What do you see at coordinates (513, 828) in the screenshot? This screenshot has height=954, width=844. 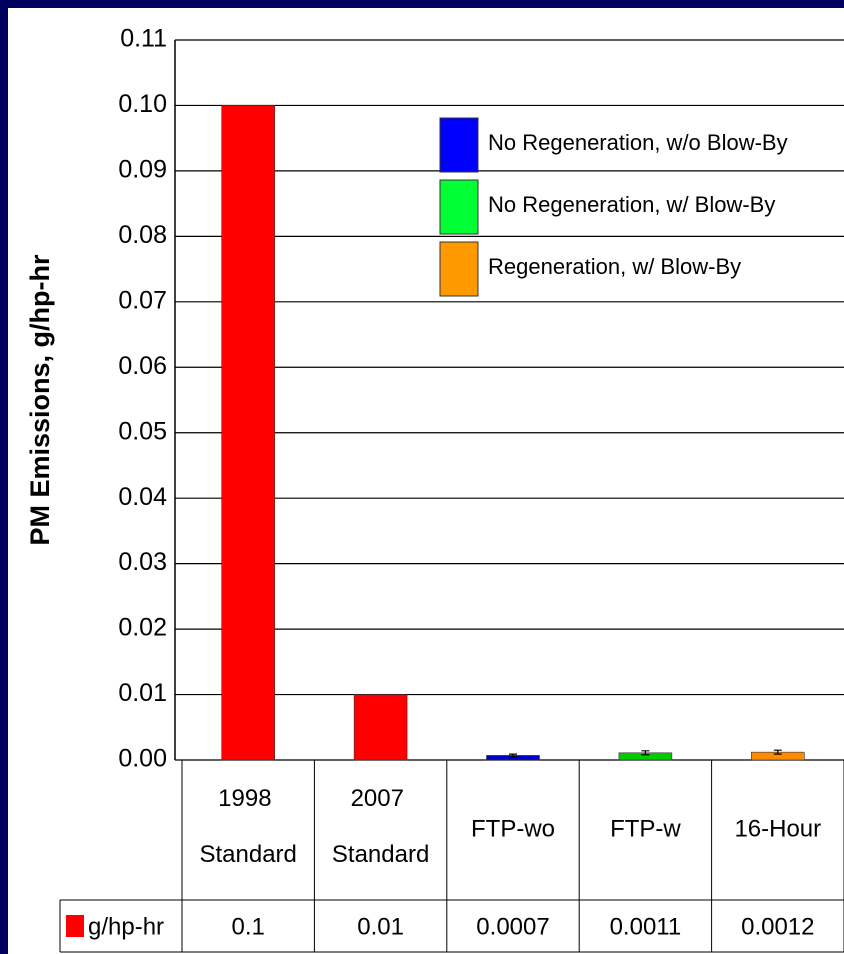 I see `x-tick-label: FTP-wo` at bounding box center [513, 828].